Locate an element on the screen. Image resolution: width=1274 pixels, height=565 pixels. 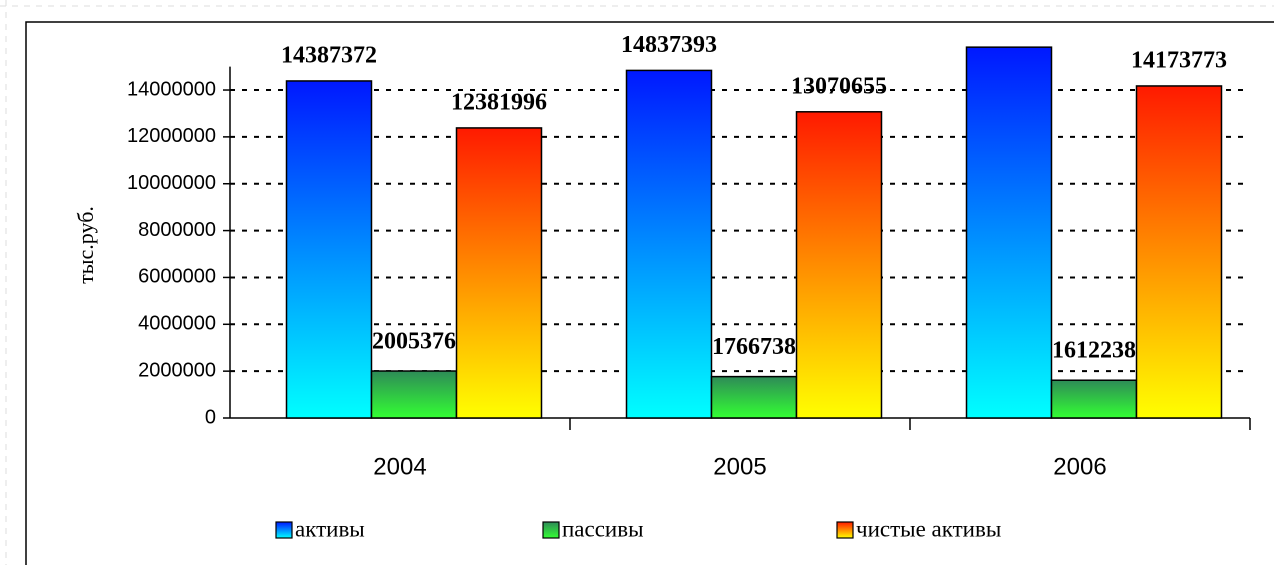
y-tick-label: 2000000 is located at coordinates (177, 370).